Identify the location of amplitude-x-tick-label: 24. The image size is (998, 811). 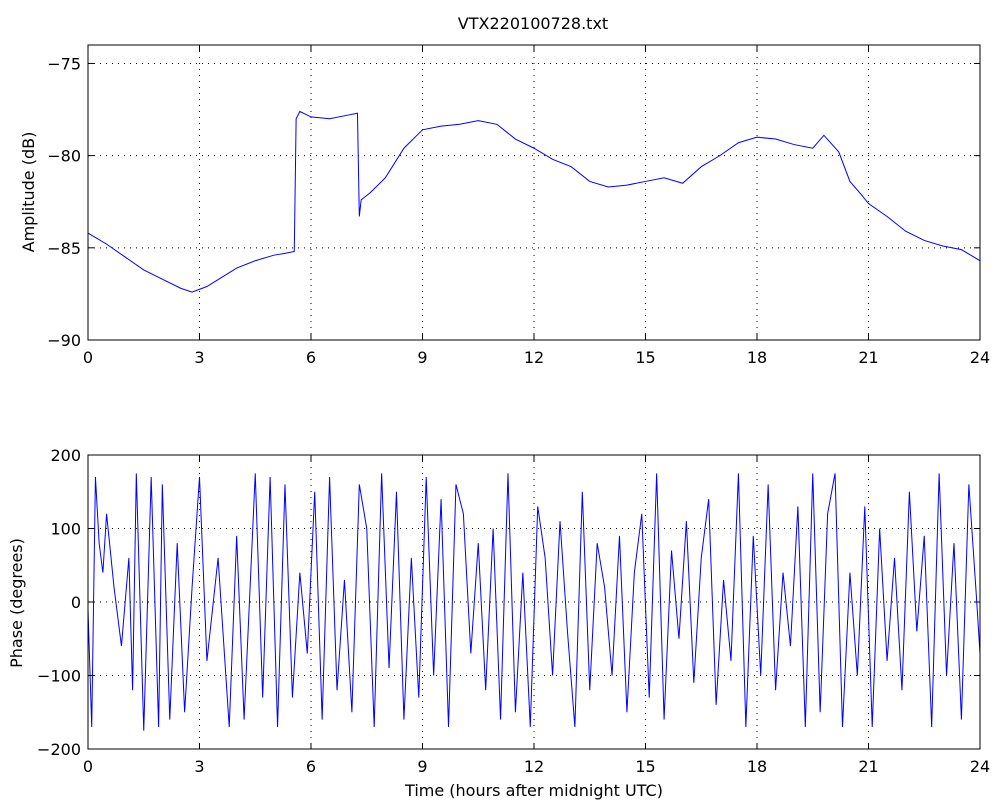
(980, 357).